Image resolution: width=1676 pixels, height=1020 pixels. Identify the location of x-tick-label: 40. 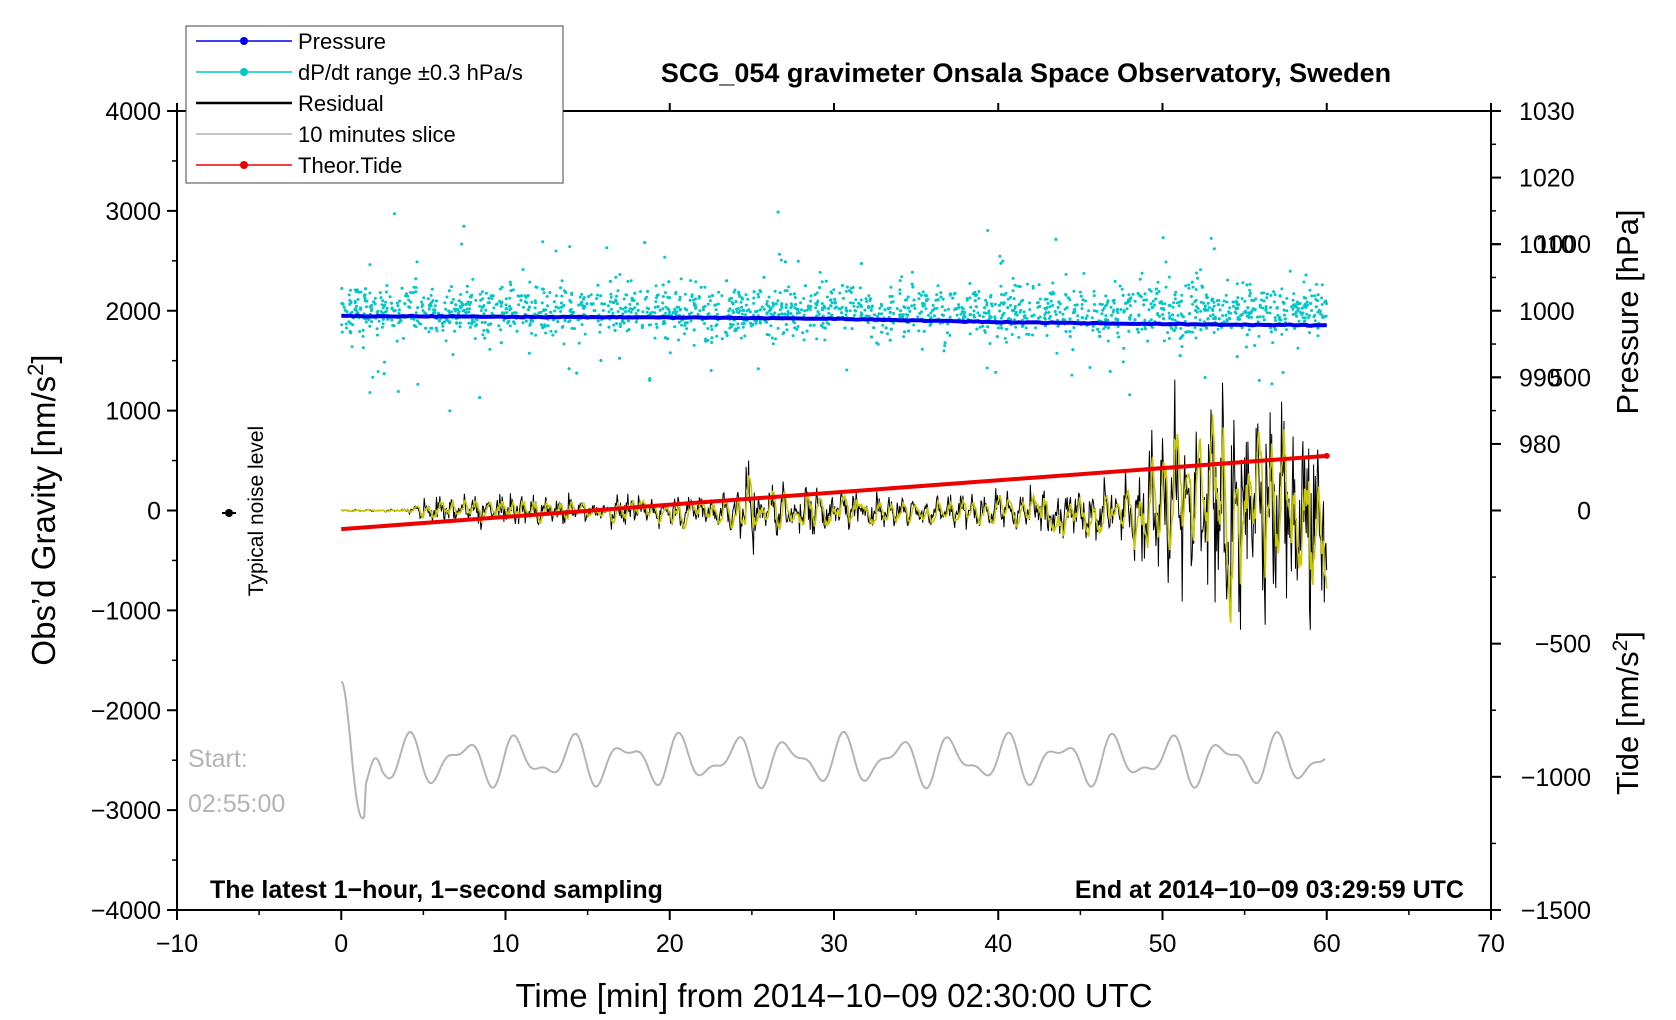
(998, 944).